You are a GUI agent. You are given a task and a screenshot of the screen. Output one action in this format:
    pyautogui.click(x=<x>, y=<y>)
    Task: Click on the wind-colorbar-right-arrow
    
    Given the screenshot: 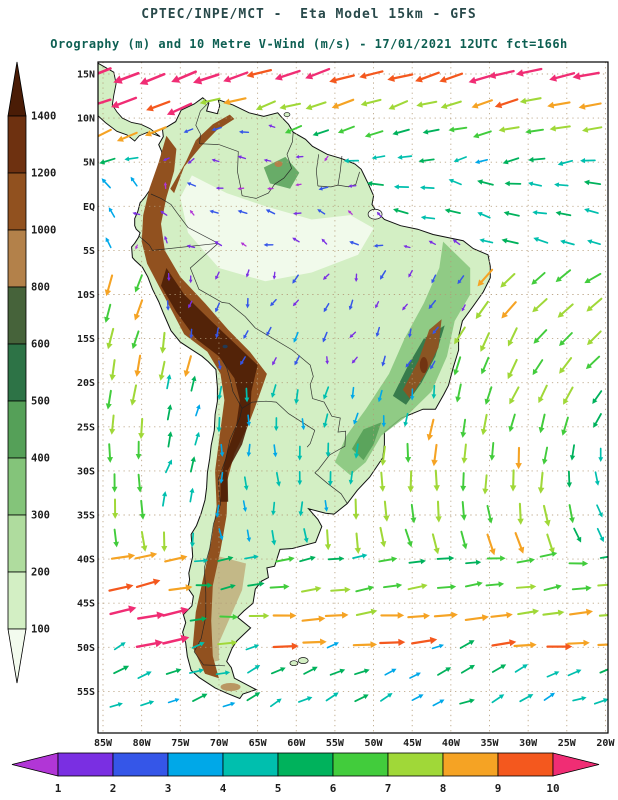 What is the action you would take?
    pyautogui.click(x=576, y=764)
    